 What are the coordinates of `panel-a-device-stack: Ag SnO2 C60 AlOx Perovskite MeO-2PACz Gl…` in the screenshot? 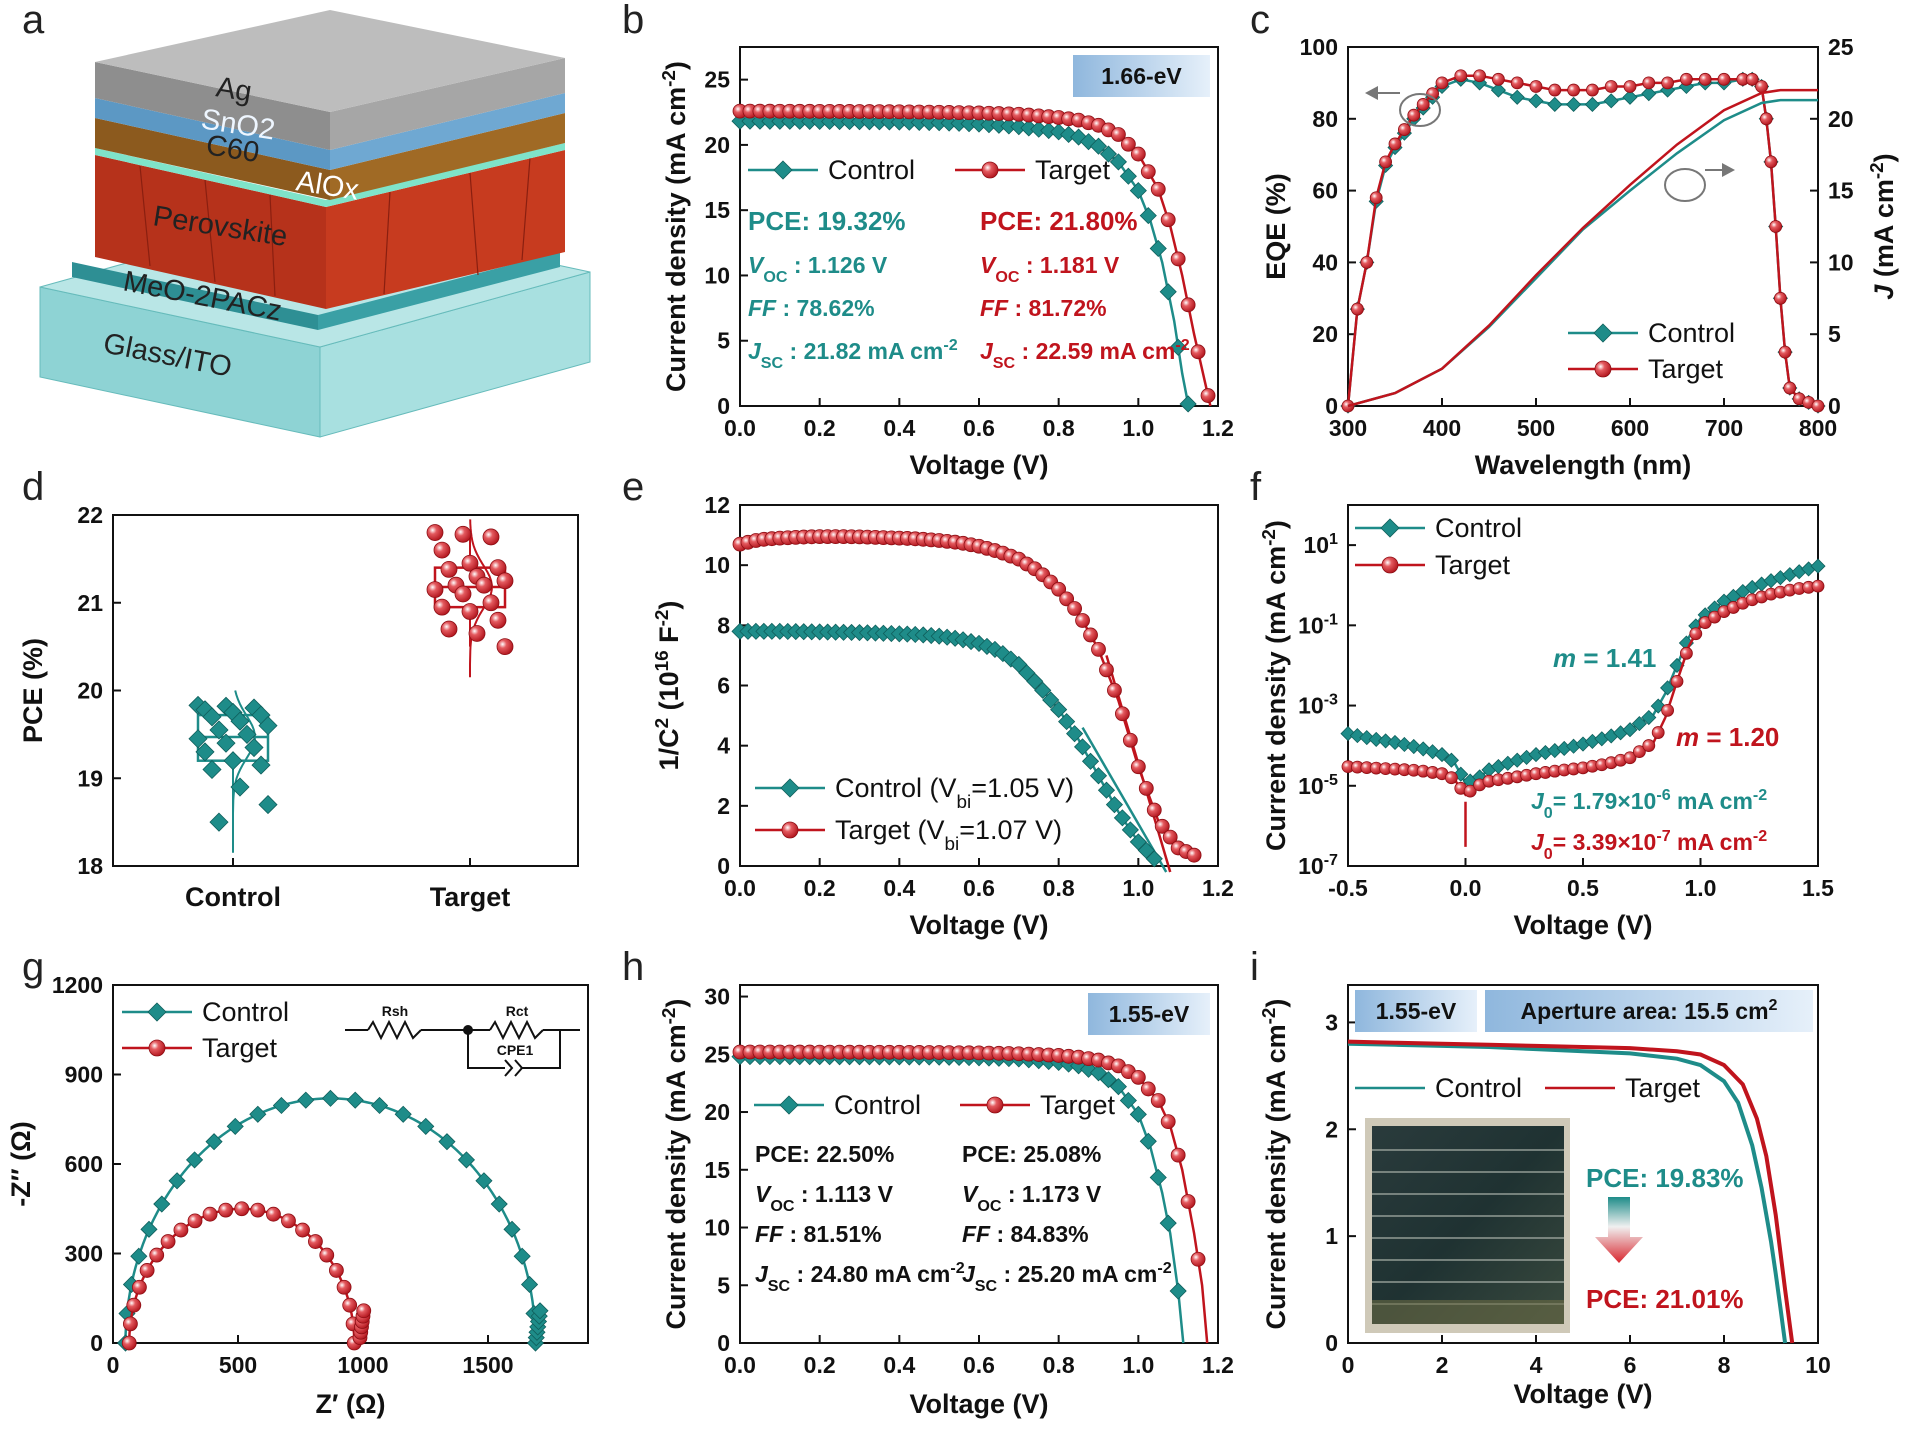 It's located at (315, 224).